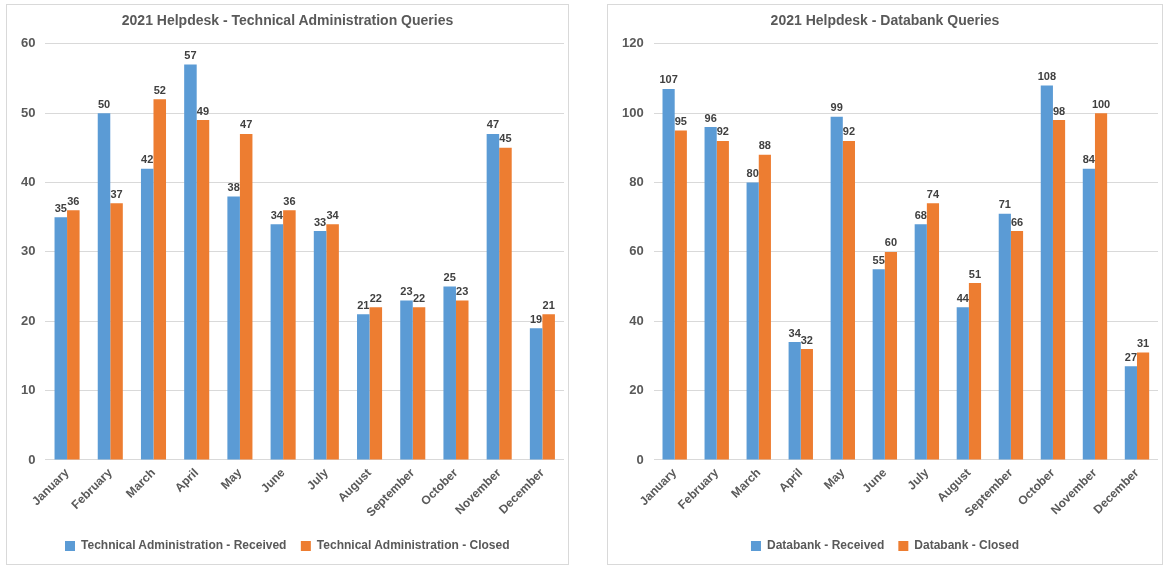  Describe the element at coordinates (806, 339) in the screenshot. I see `data-label: 32` at that location.